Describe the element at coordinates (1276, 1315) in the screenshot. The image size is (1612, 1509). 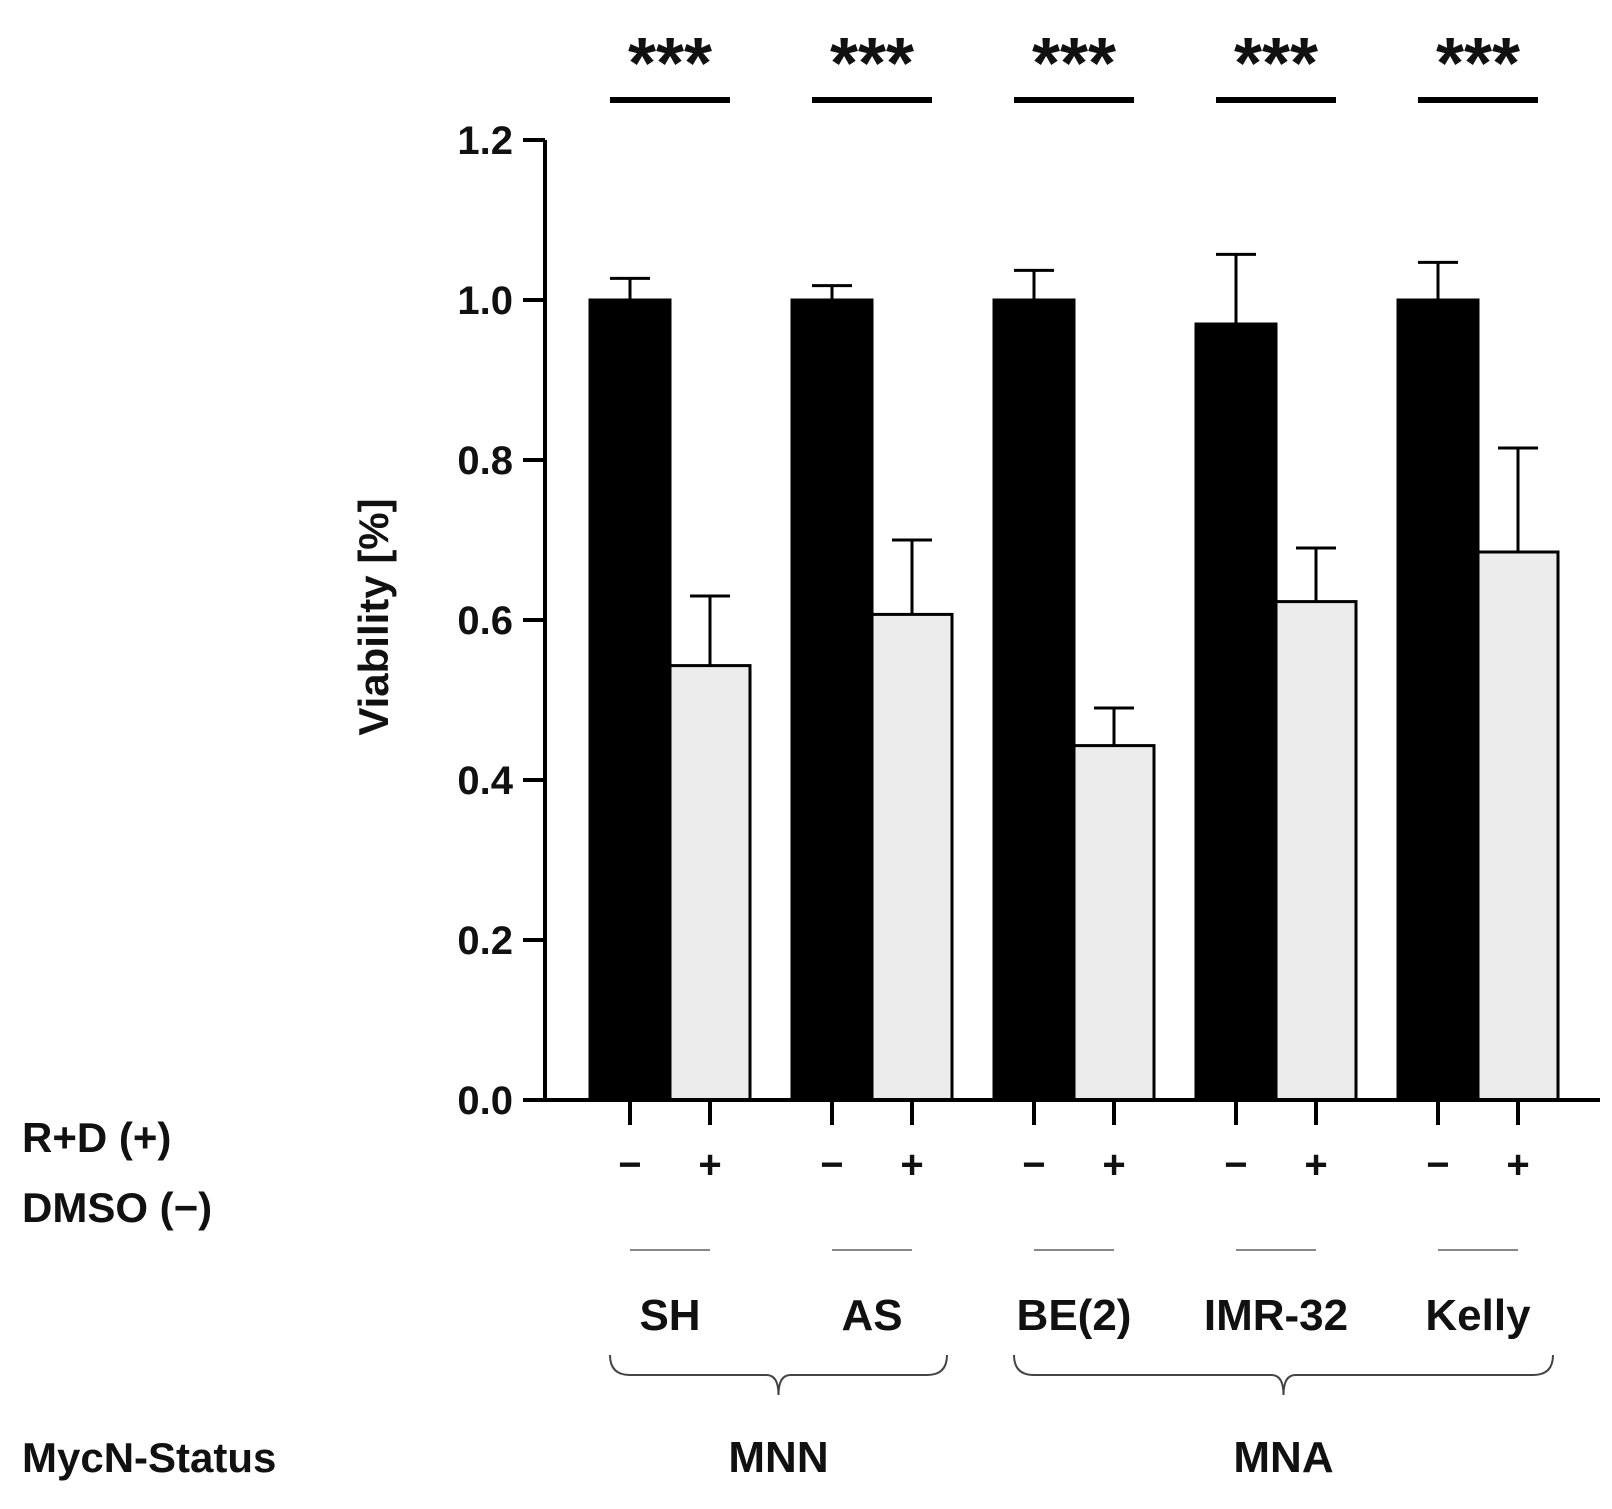
I see `category-label-3: IMR-32` at that location.